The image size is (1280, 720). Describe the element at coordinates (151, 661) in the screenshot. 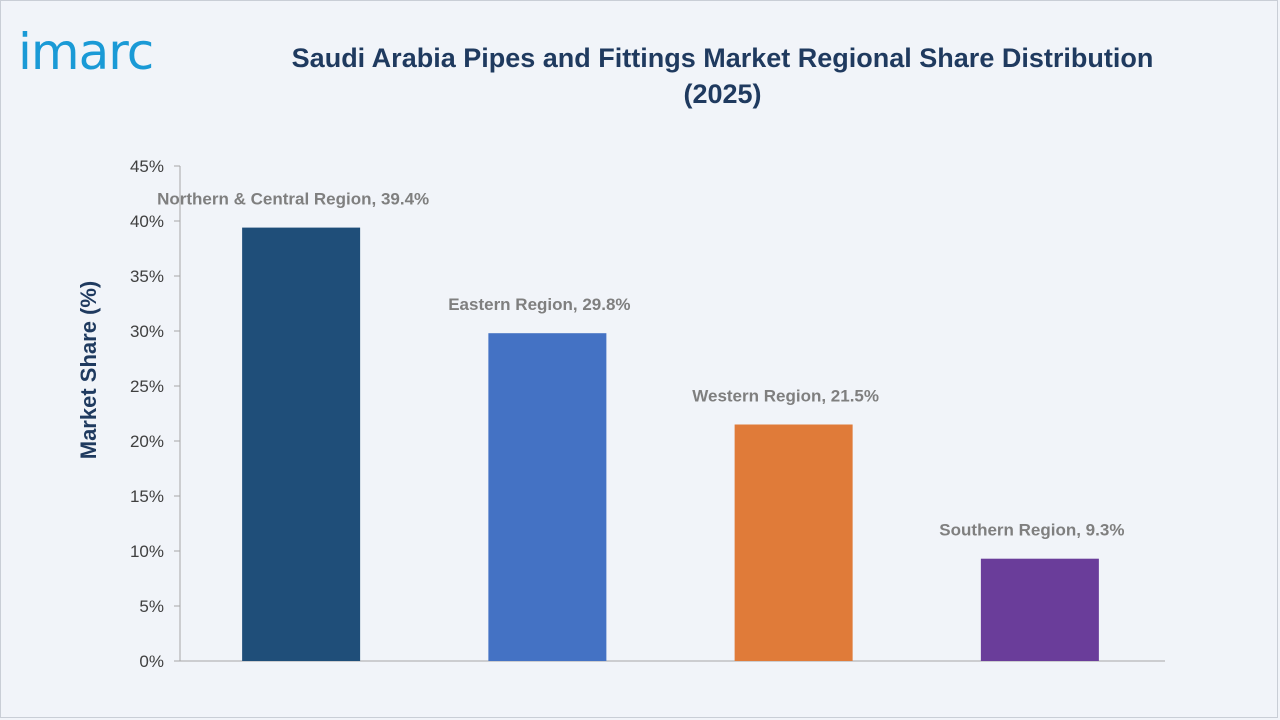

I see `y-tick-label: 0%` at that location.